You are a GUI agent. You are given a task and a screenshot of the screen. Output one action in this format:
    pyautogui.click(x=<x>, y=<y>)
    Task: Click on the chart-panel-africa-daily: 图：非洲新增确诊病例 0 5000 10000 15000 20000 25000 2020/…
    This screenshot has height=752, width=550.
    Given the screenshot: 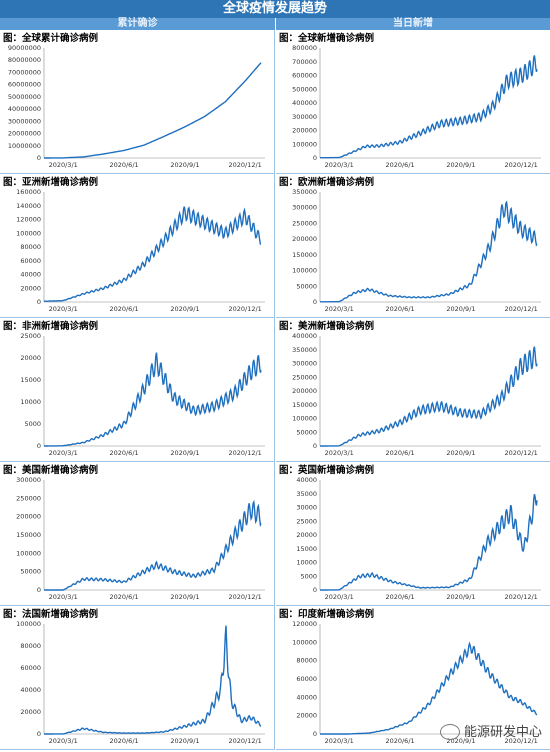 What is the action you would take?
    pyautogui.click(x=137, y=390)
    